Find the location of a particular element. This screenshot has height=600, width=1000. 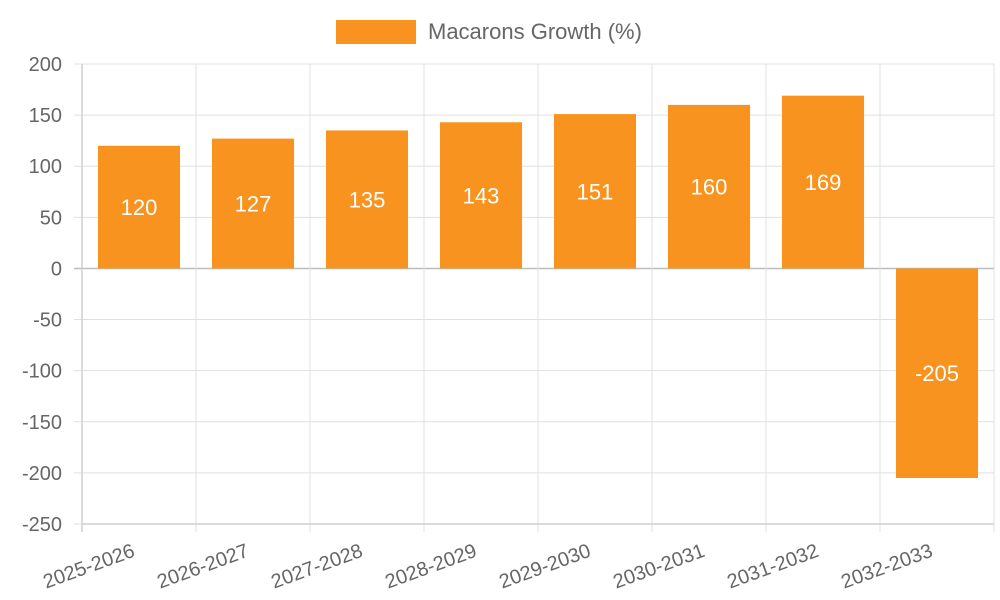

y-tick-label: 0 is located at coordinates (56, 269).